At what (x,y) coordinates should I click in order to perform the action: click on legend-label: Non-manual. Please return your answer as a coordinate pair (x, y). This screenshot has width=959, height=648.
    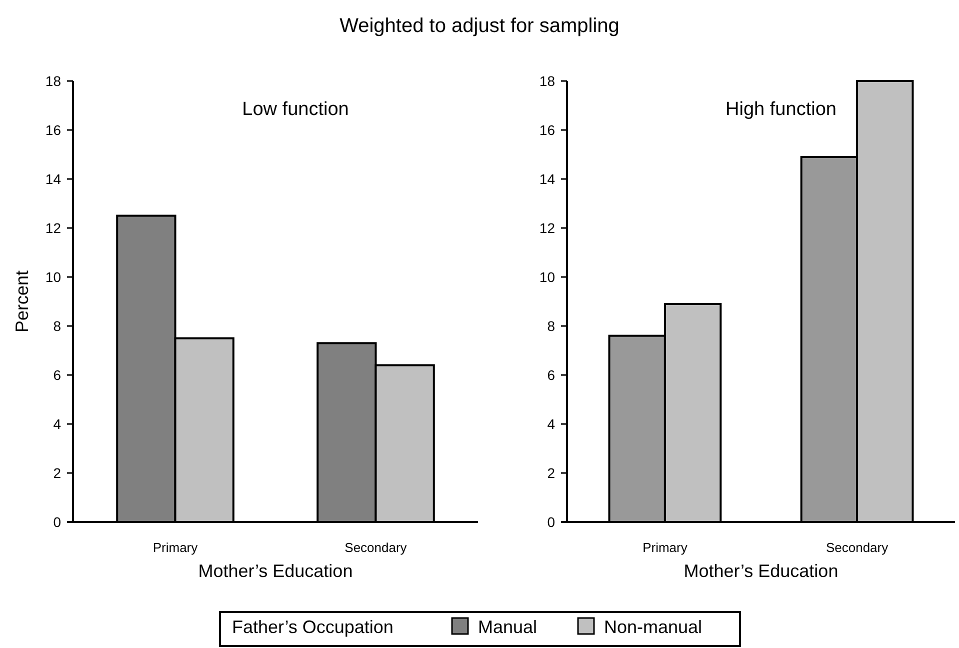
    Looking at the image, I should click on (653, 627).